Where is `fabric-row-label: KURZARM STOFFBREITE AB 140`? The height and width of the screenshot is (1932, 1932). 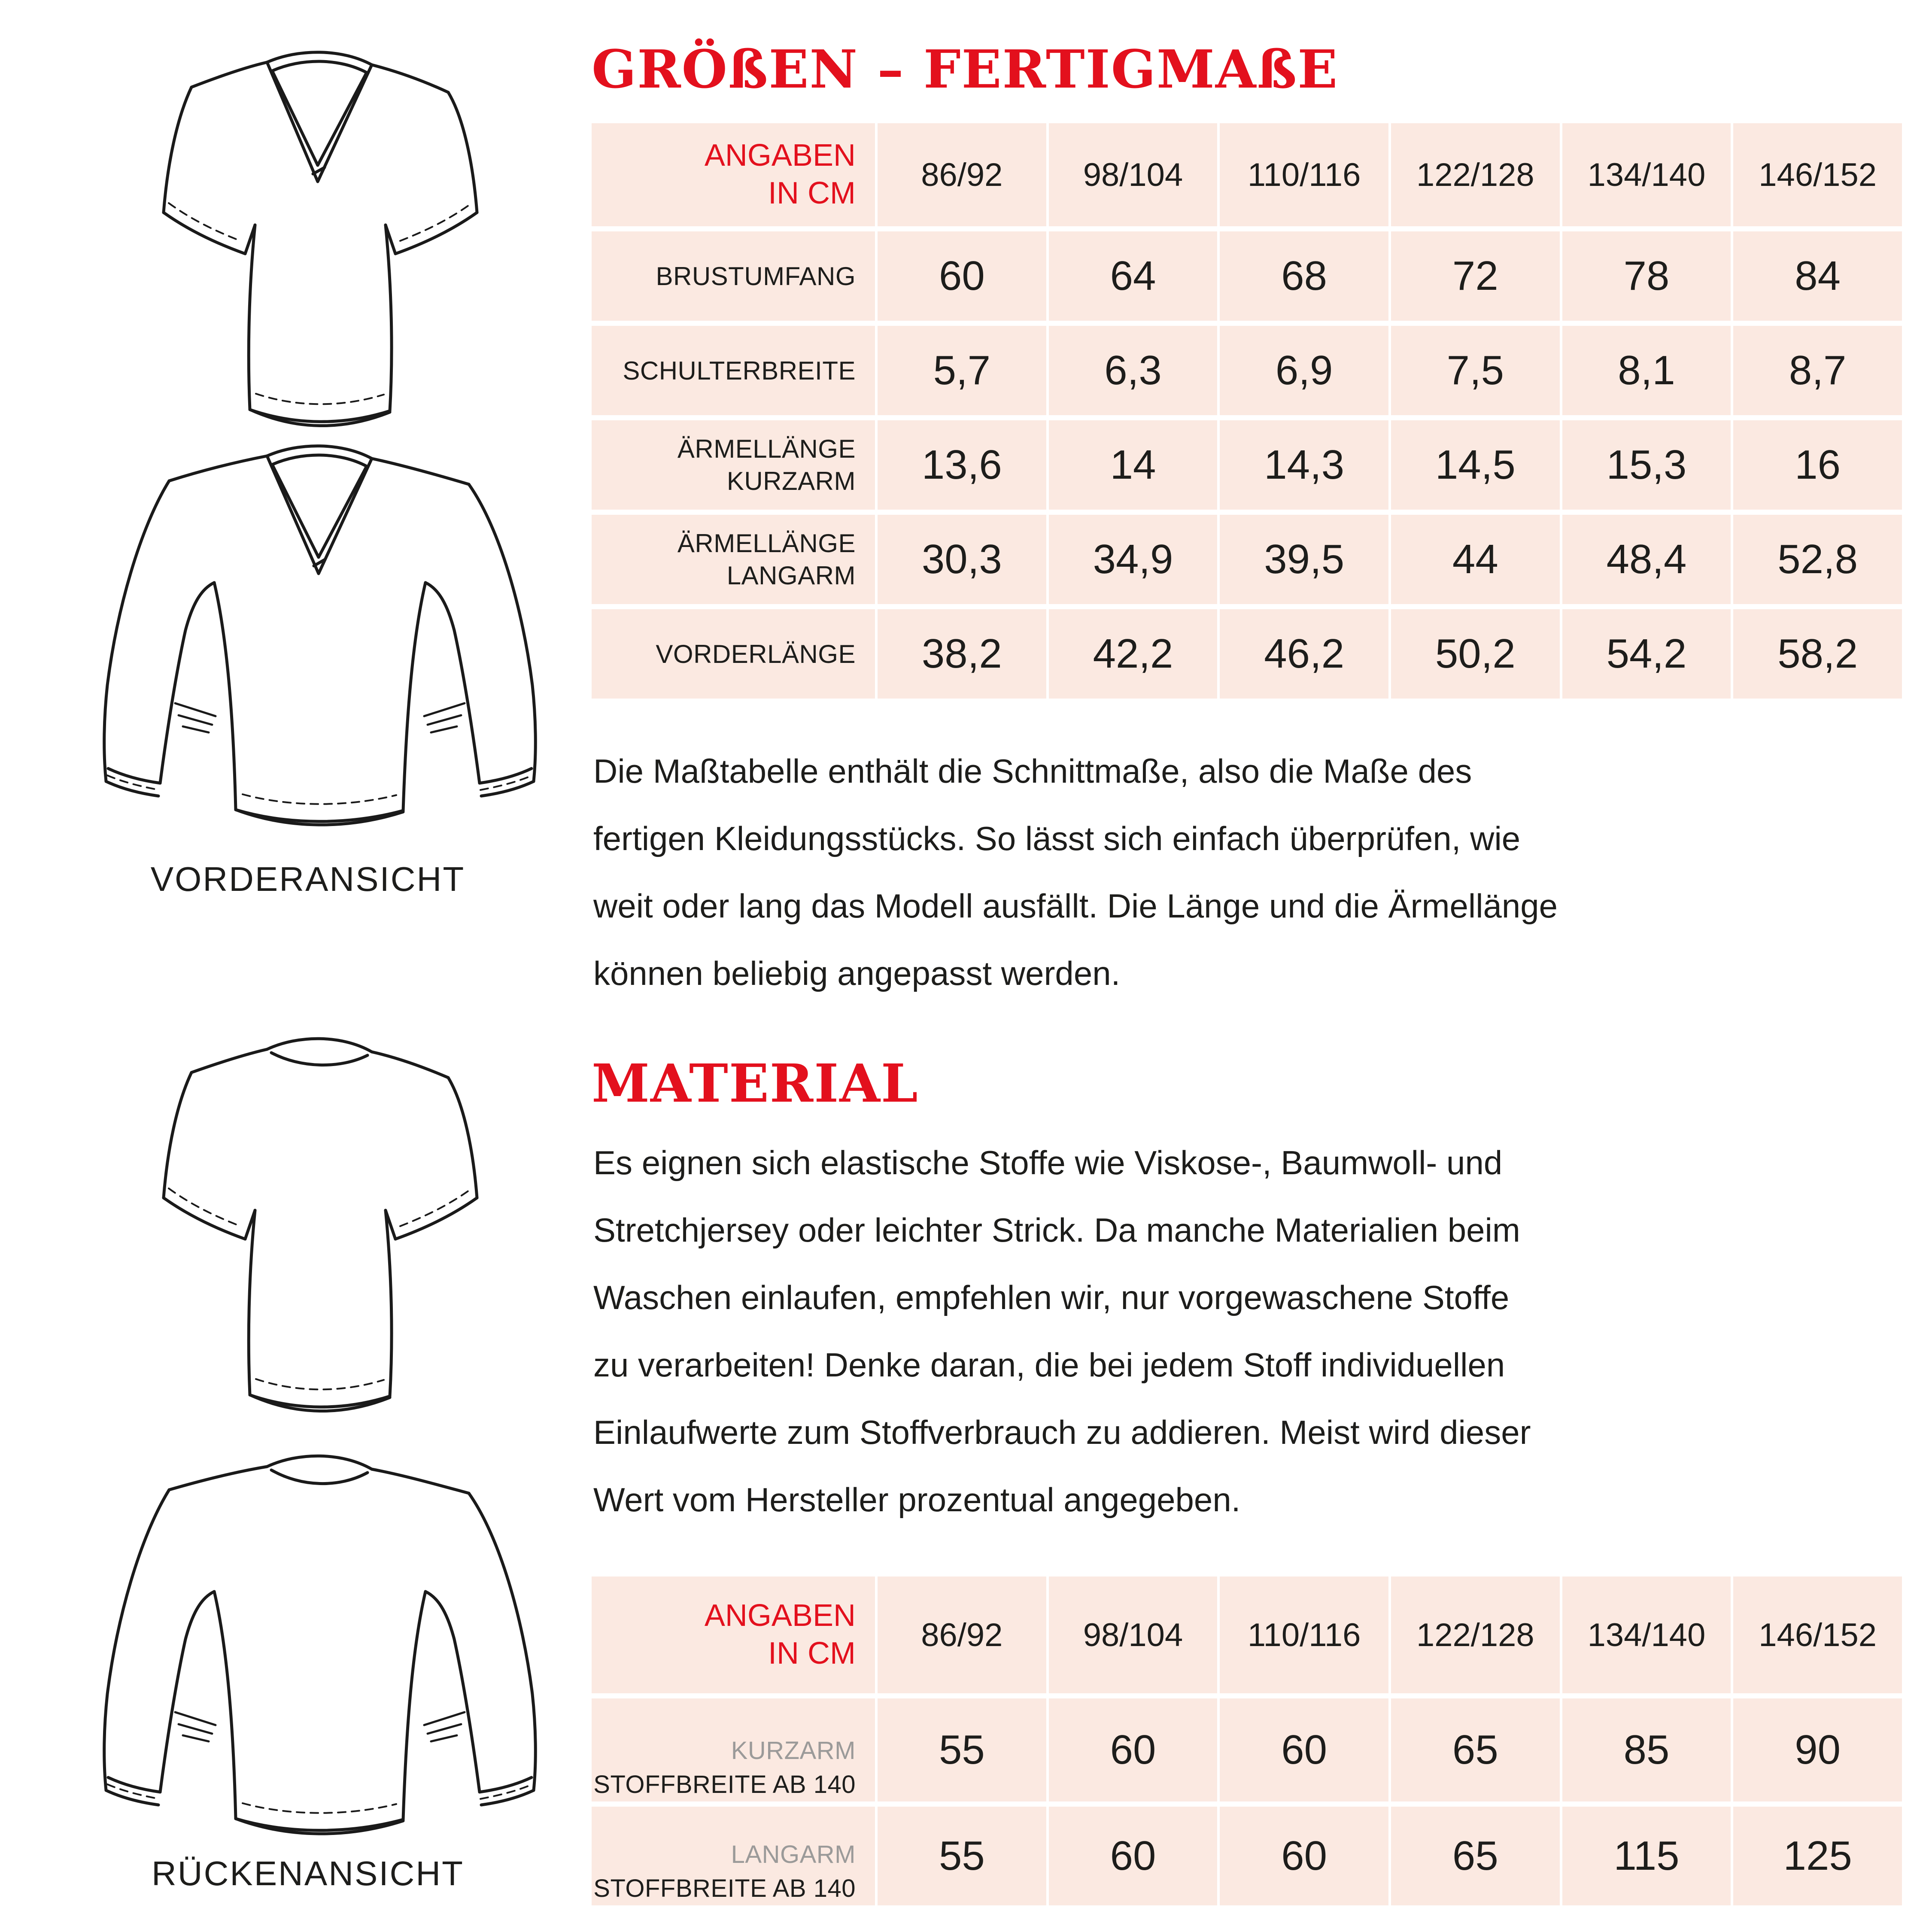
fabric-row-label: KURZARM STOFFBREITE AB 140 is located at coordinates (733, 1749).